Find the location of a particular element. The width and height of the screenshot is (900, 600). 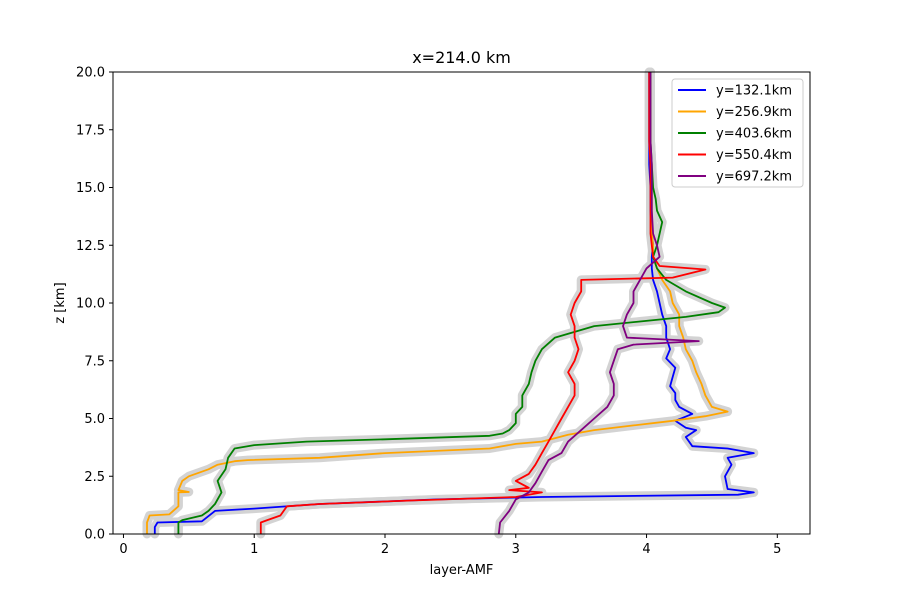

x-tick-label: 5 is located at coordinates (777, 549).